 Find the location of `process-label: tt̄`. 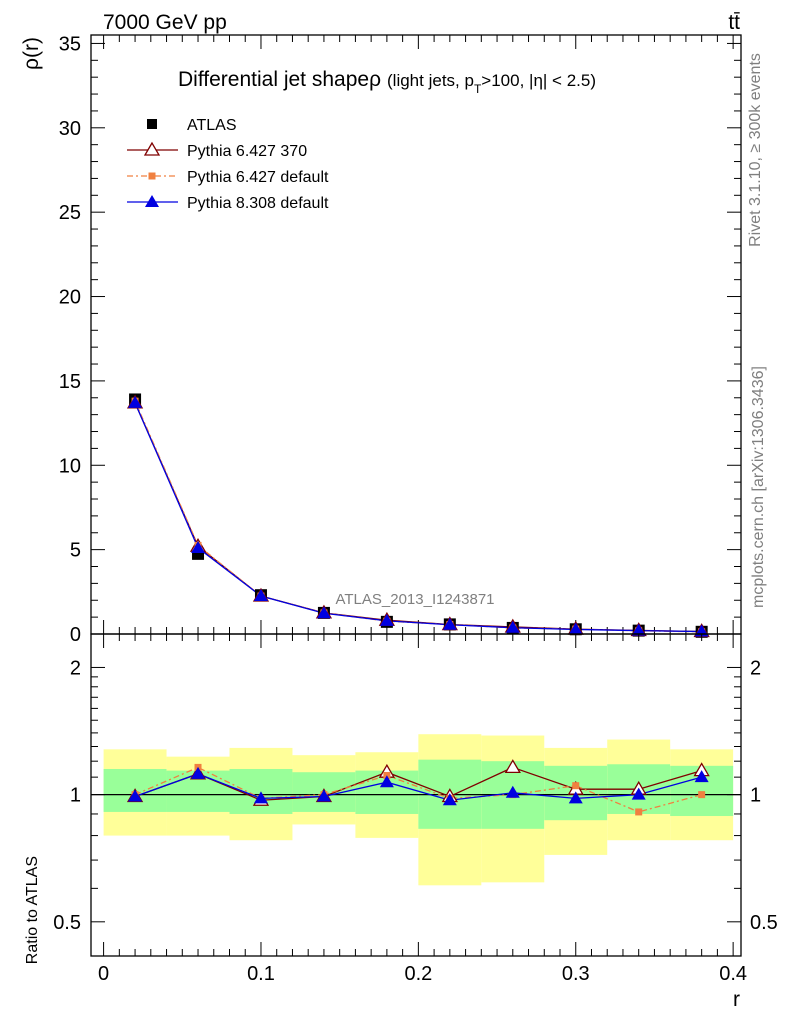

process-label: tt̄ is located at coordinates (734, 22).